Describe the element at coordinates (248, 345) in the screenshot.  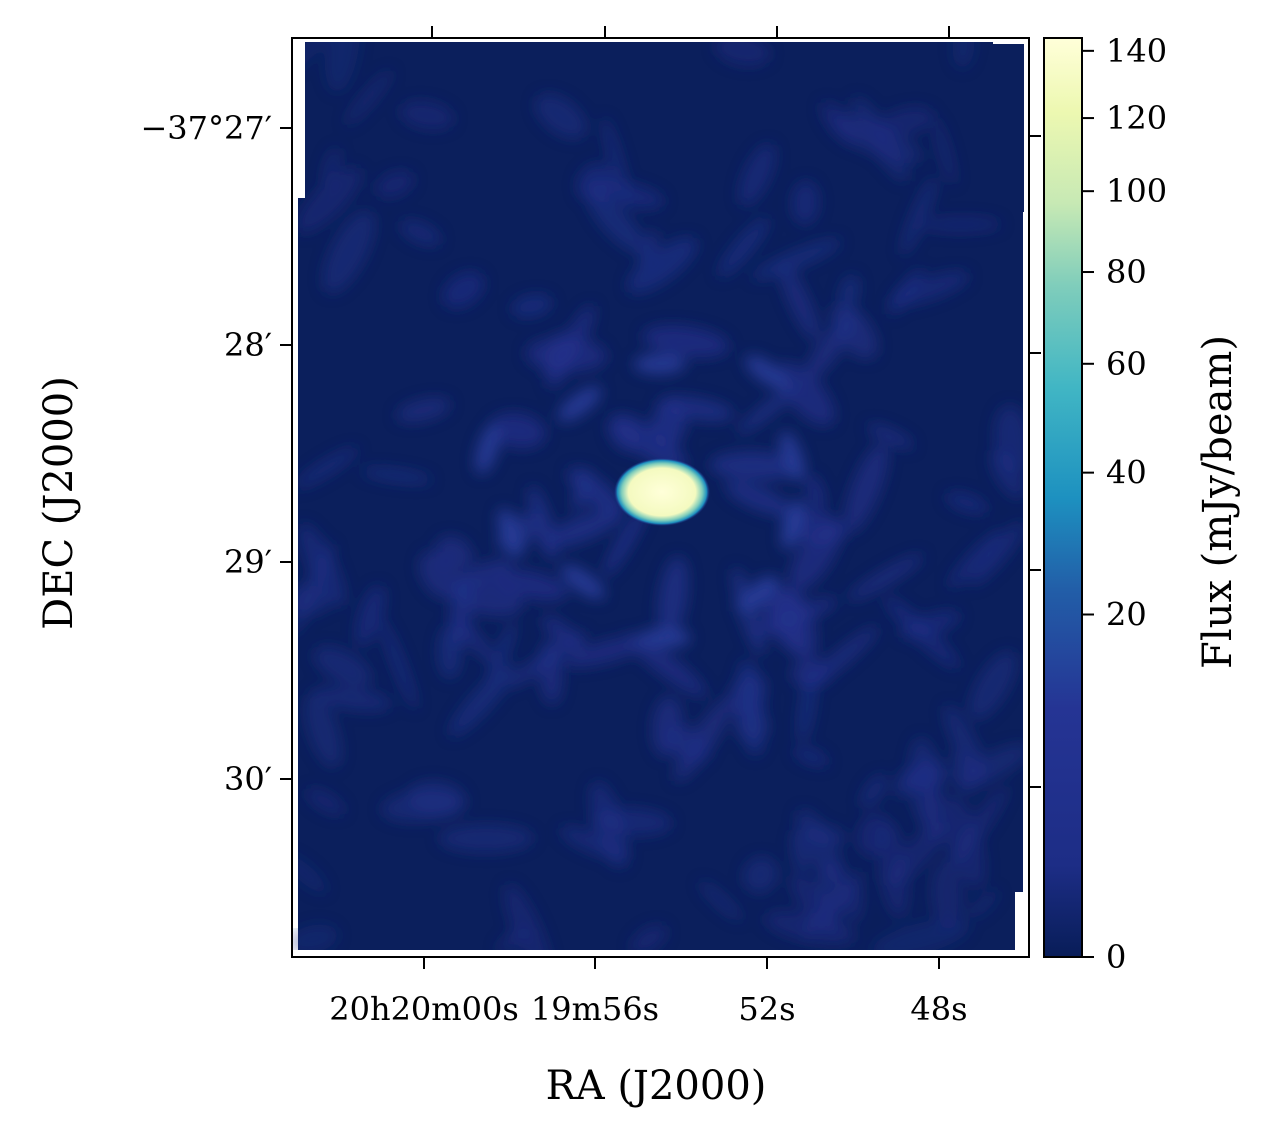
I see `y-tick-label: 28′` at that location.